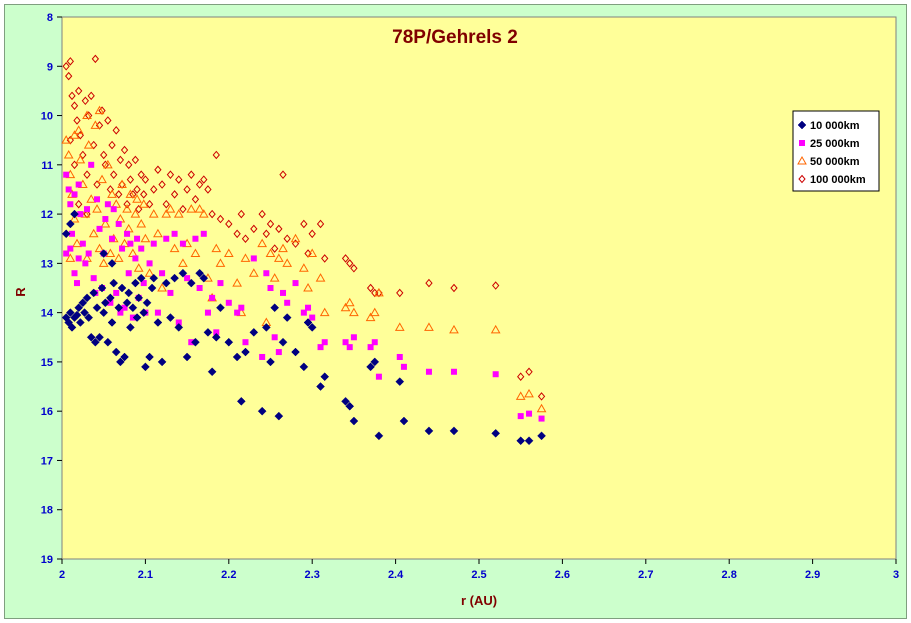 The image size is (911, 623). What do you see at coordinates (47, 166) in the screenshot?
I see `y-tick-label: 11` at bounding box center [47, 166].